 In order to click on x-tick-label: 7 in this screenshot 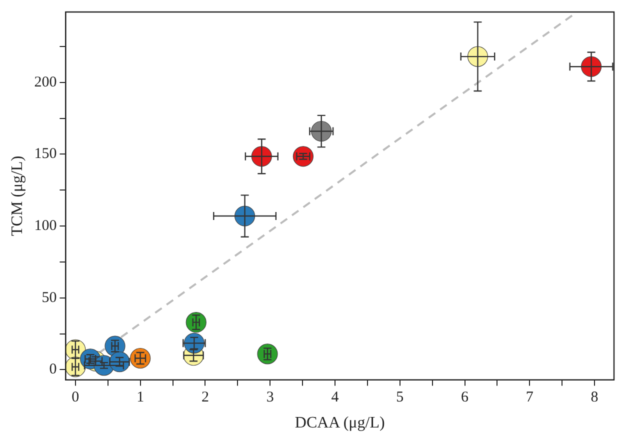, I will do `click(530, 398)`.